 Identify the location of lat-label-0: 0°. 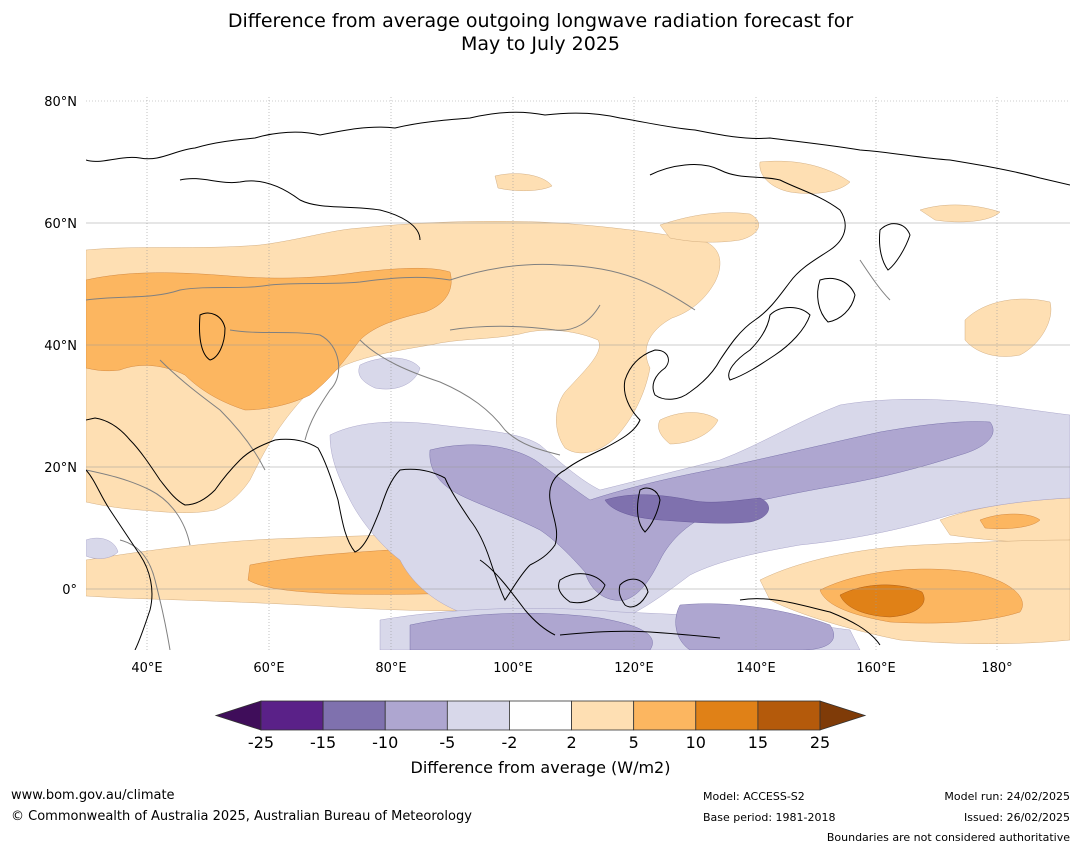
(69, 590).